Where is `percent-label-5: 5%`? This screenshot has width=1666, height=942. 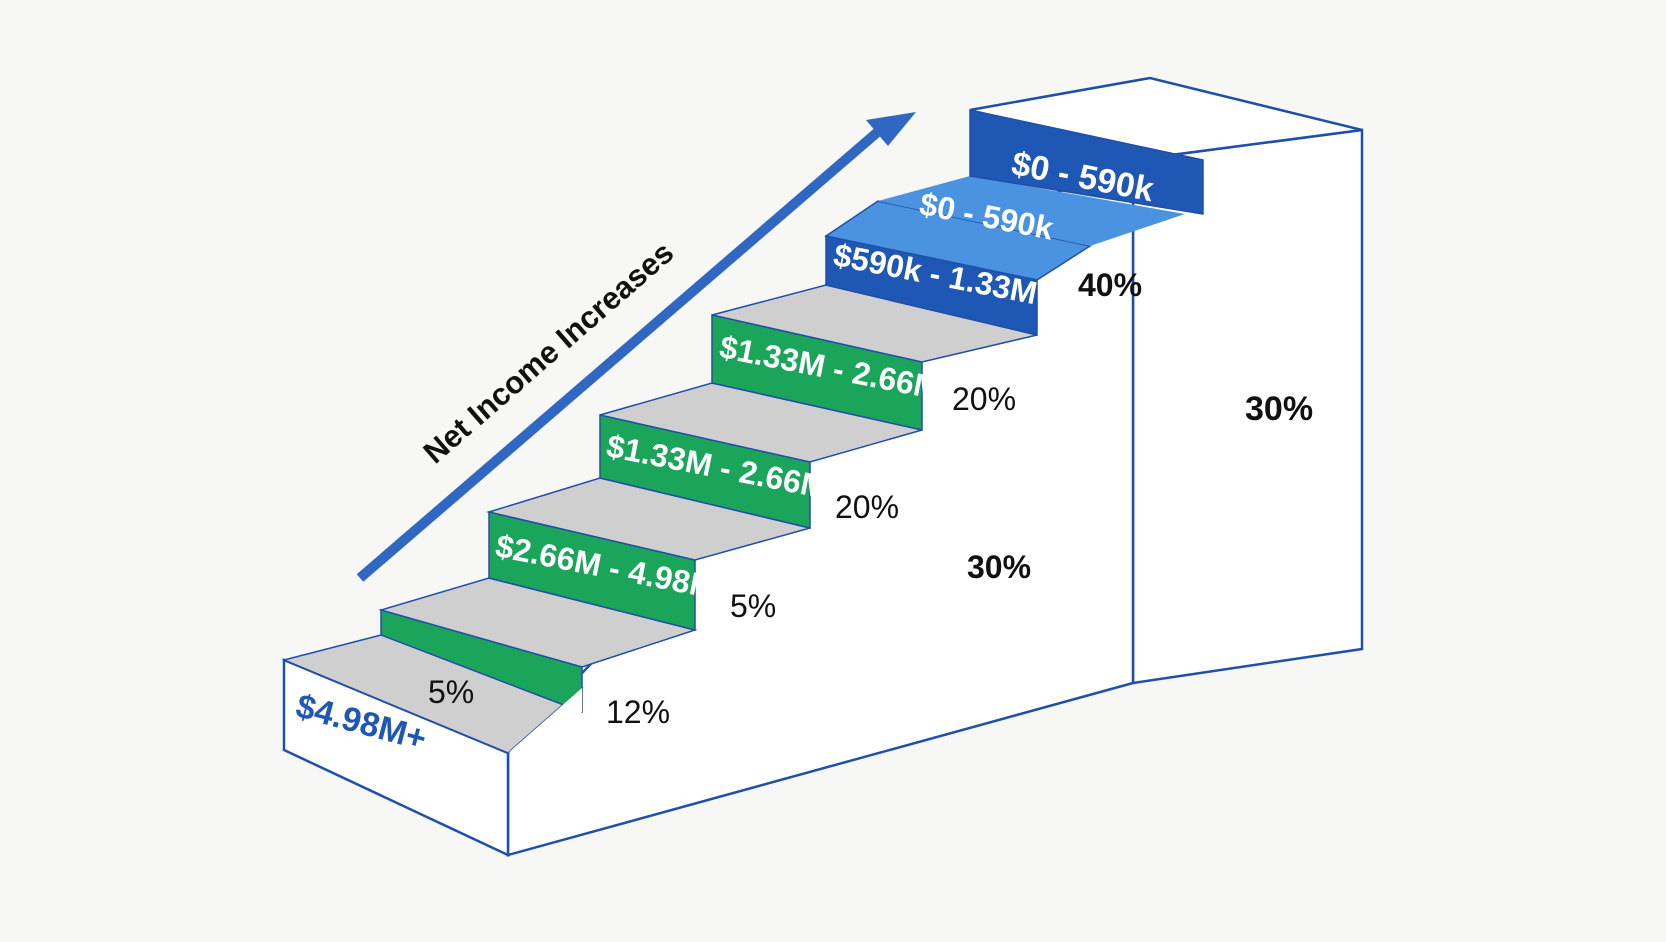 percent-label-5: 5% is located at coordinates (451, 692).